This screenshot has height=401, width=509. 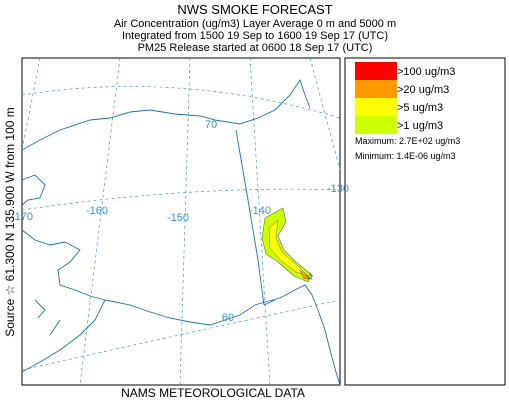 What do you see at coordinates (254, 9) in the screenshot?
I see `title: NWS SMOKE FORECAST` at bounding box center [254, 9].